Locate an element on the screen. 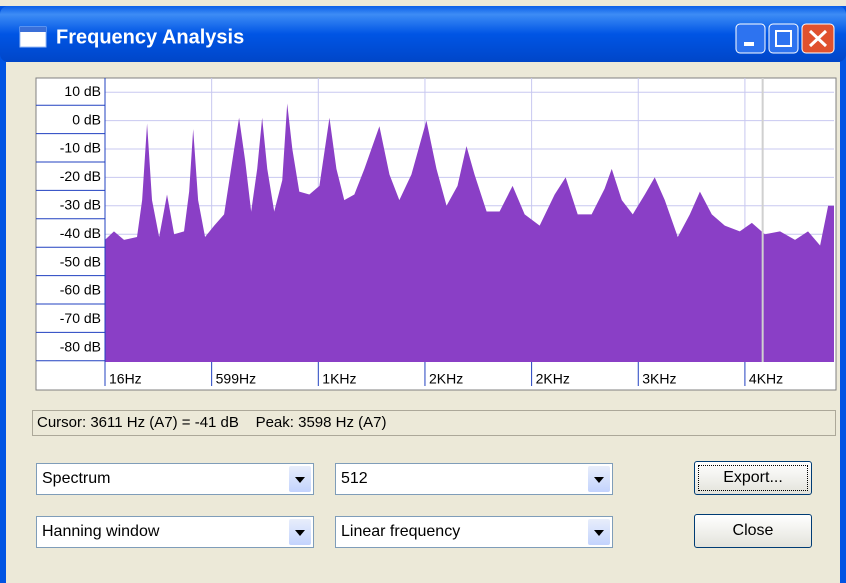  close-button: Close is located at coordinates (753, 531).